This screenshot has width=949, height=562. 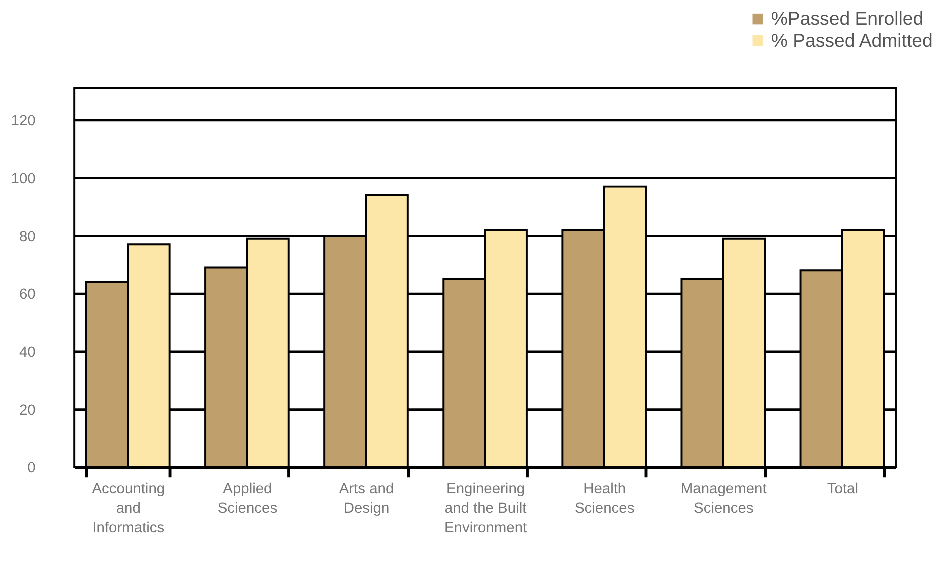 What do you see at coordinates (23, 122) in the screenshot?
I see `y-tick-label: 120` at bounding box center [23, 122].